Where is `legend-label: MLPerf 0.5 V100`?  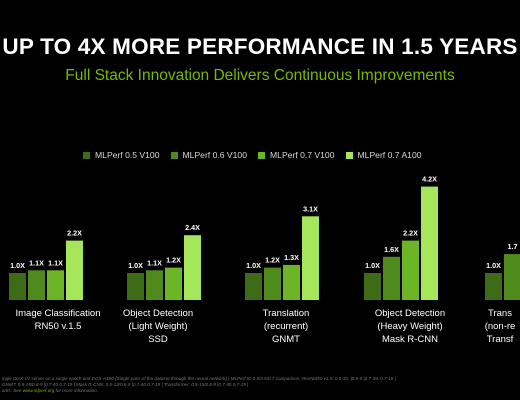 legend-label: MLPerf 0.5 V100 is located at coordinates (127, 155).